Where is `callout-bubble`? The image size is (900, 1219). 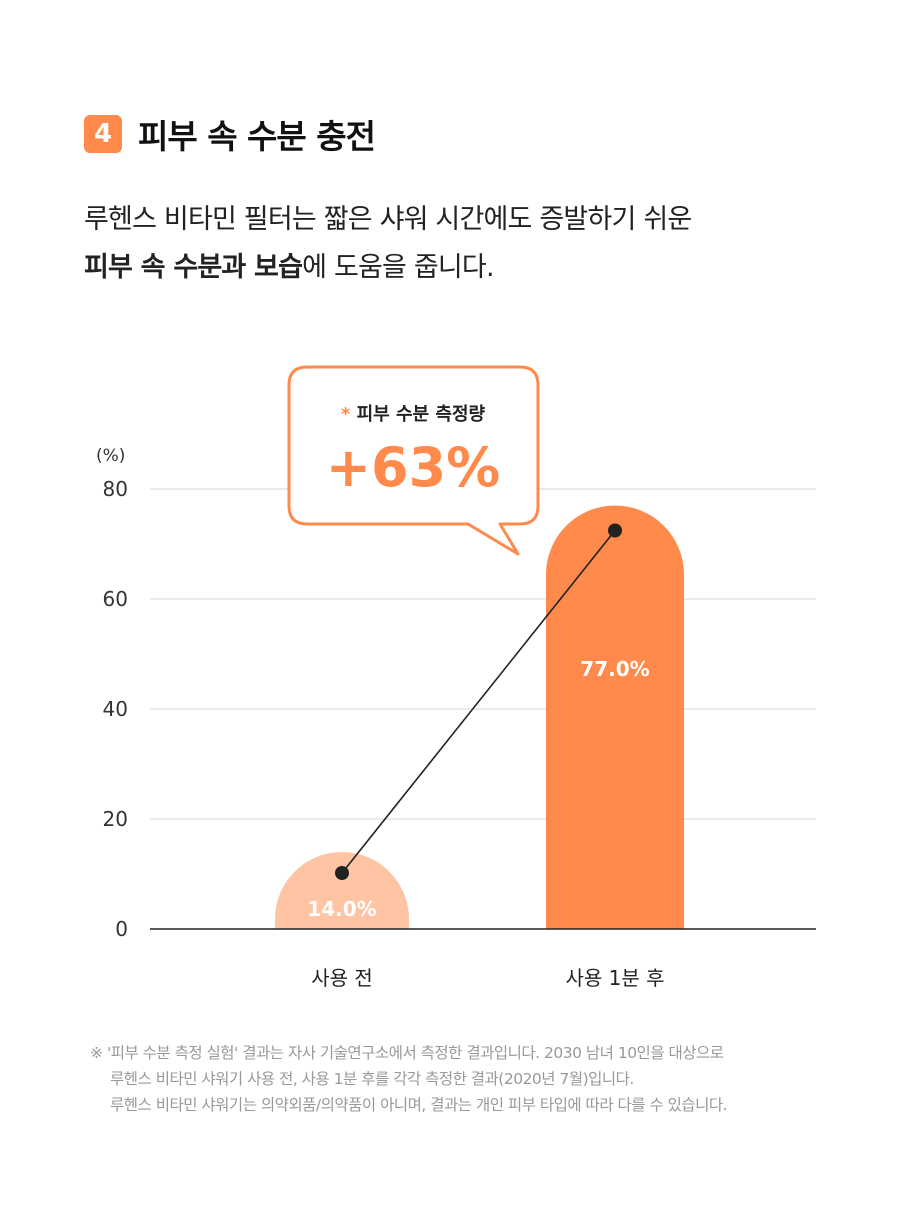 callout-bubble is located at coordinates (413, 460).